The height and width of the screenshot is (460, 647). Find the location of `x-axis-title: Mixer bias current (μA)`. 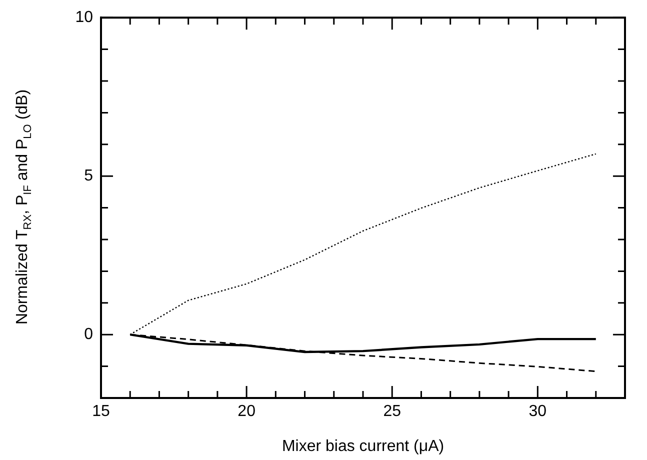

x-axis-title: Mixer bias current (μA) is located at coordinates (363, 446).